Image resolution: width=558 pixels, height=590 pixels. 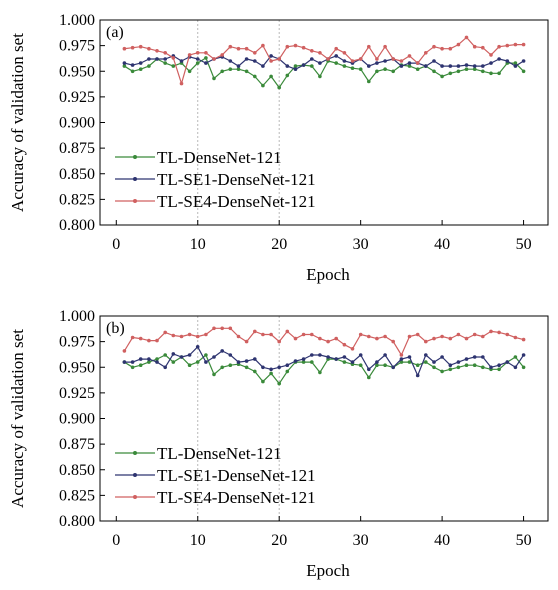 What do you see at coordinates (328, 570) in the screenshot?
I see `x-axis-title: Epoch` at bounding box center [328, 570].